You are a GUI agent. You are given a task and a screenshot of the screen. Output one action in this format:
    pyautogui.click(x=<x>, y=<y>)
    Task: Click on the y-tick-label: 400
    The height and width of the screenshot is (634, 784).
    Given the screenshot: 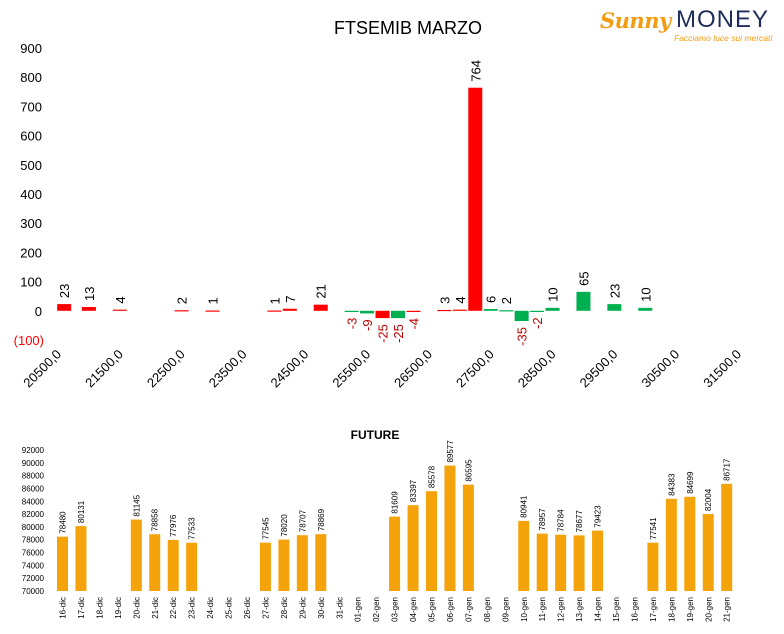 What is the action you would take?
    pyautogui.click(x=31, y=194)
    